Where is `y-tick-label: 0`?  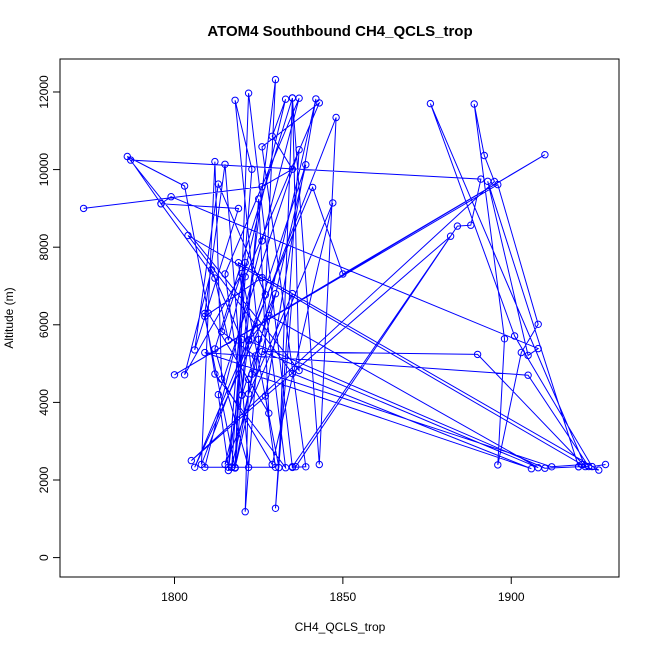 y-tick-label: 0 is located at coordinates (44, 557).